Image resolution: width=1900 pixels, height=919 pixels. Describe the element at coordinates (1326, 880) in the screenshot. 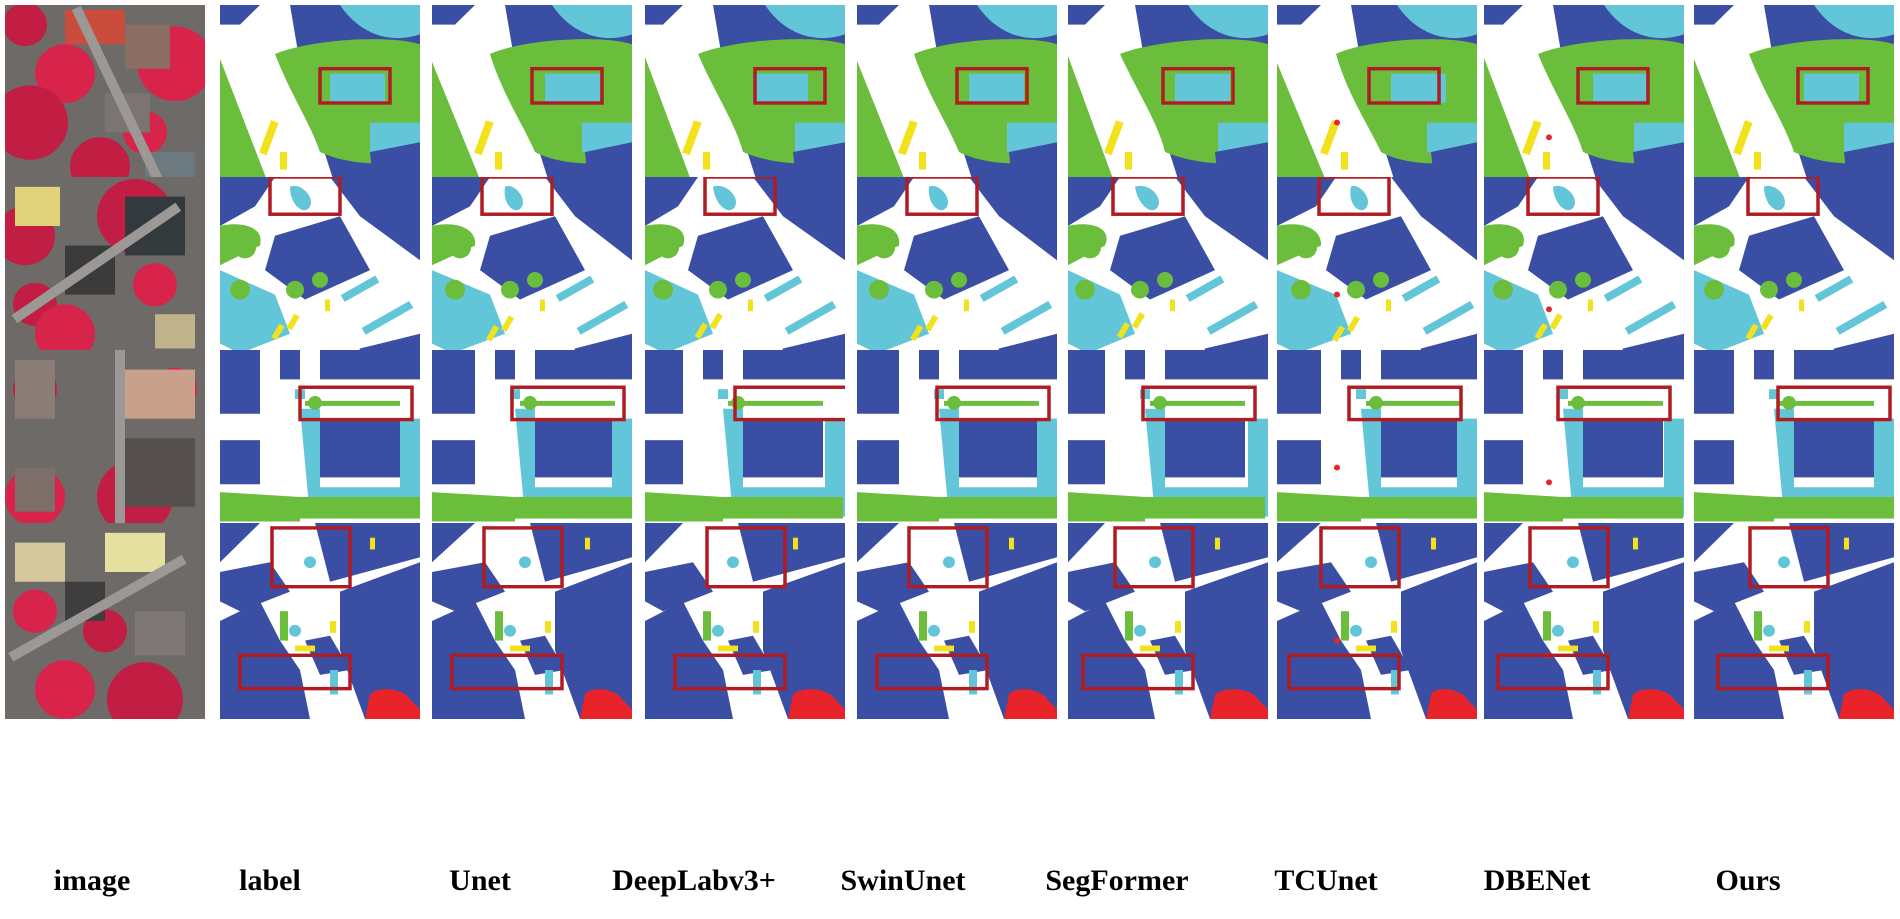

I see `caption-tcunet: TCUnet` at that location.